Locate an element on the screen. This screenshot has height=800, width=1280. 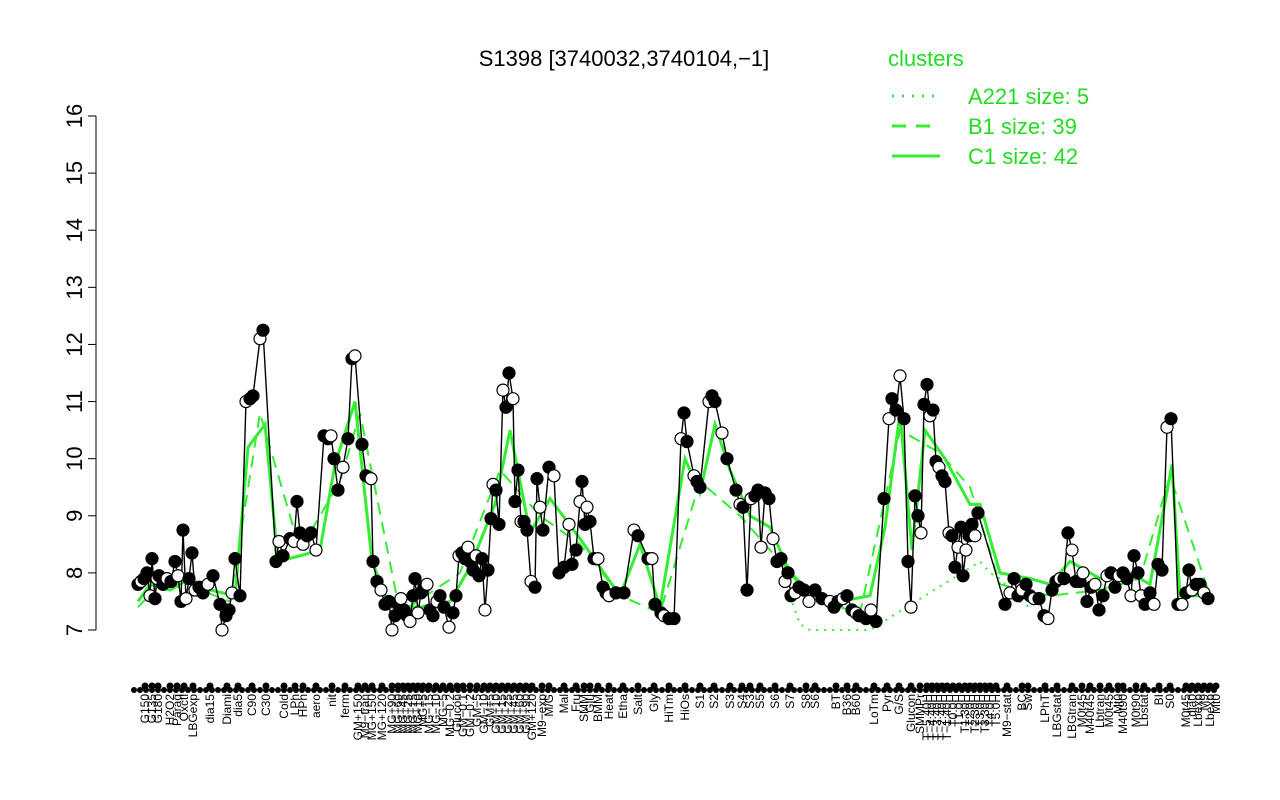
x-tick-label: GM+60 is located at coordinates (520, 714).